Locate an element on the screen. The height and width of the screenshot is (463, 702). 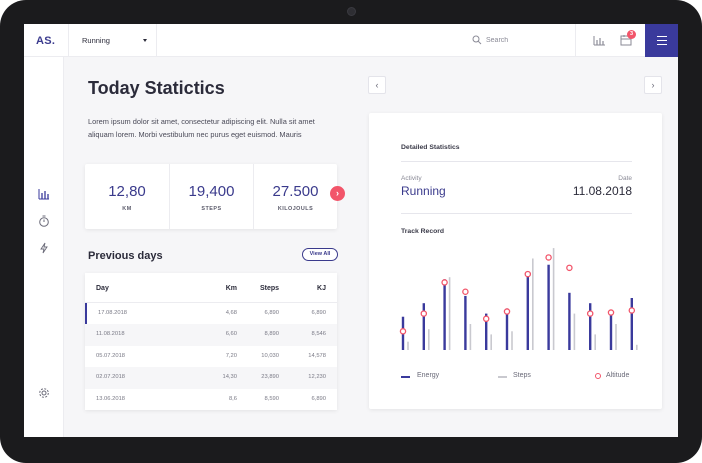
cell-kj: 12,230 is located at coordinates (317, 377).